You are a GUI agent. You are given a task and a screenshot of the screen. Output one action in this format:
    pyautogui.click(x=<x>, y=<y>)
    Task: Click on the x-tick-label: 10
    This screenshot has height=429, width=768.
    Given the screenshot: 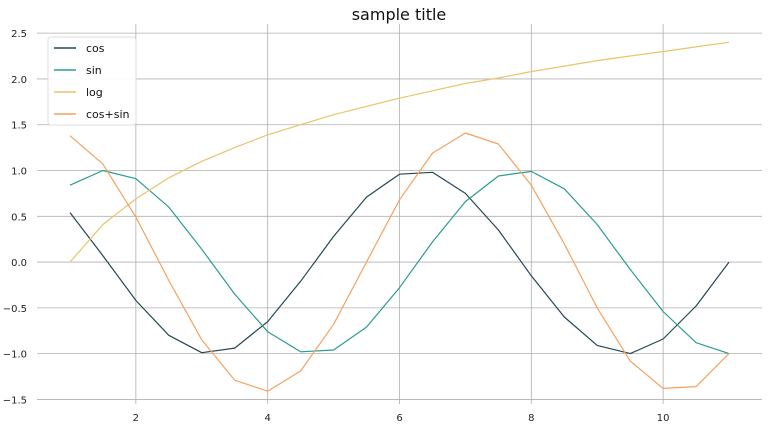 What is the action you would take?
    pyautogui.click(x=663, y=418)
    